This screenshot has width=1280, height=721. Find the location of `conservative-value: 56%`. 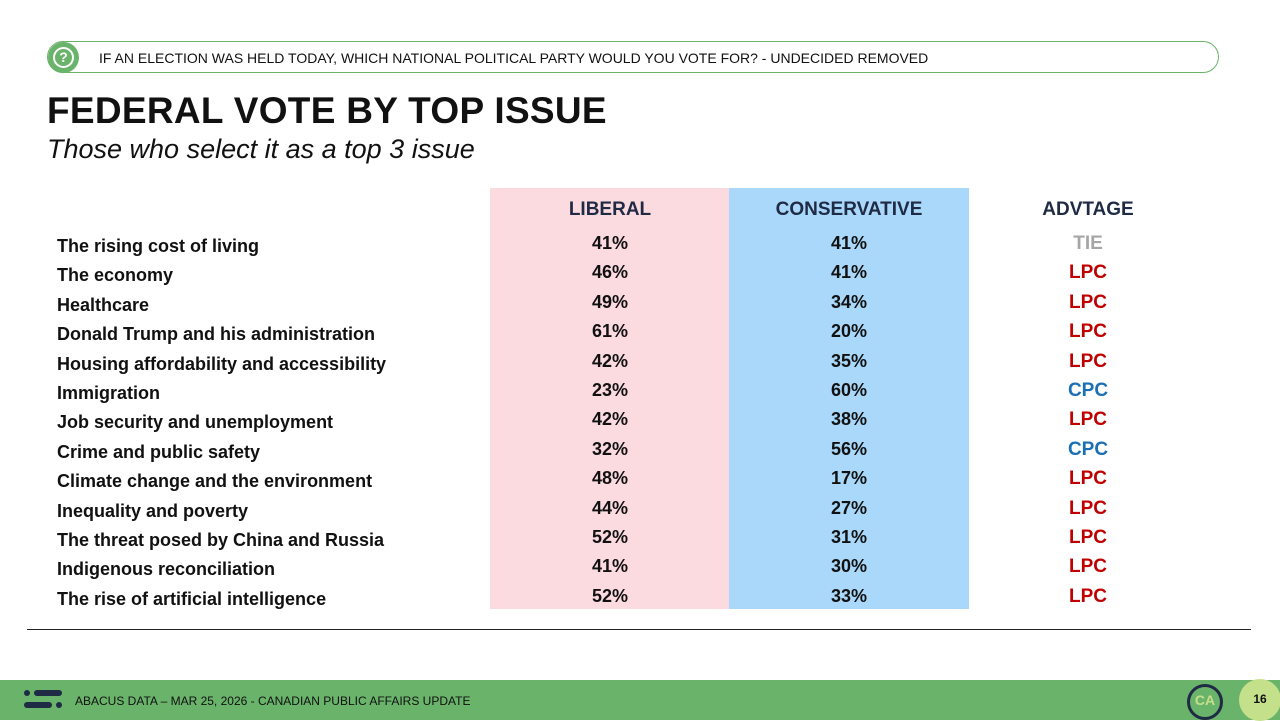

conservative-value: 56% is located at coordinates (849, 448).